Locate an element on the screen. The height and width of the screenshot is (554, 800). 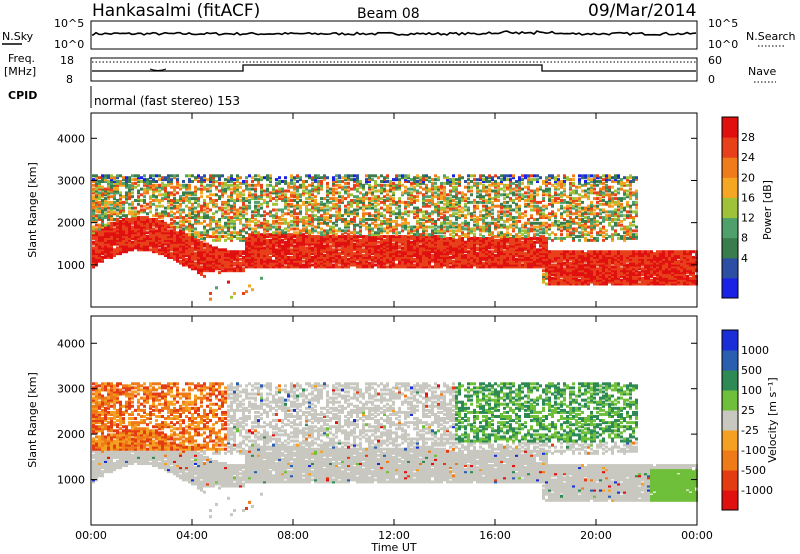
nave-right-tick-top: 60 is located at coordinates (715, 60).